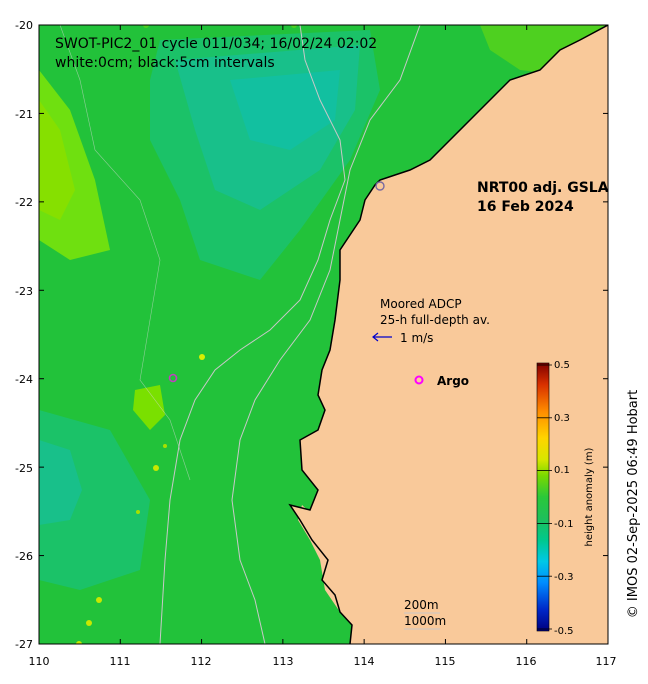  Describe the element at coordinates (525, 207) in the screenshot. I see `product-date: 16 Feb 2024` at that location.